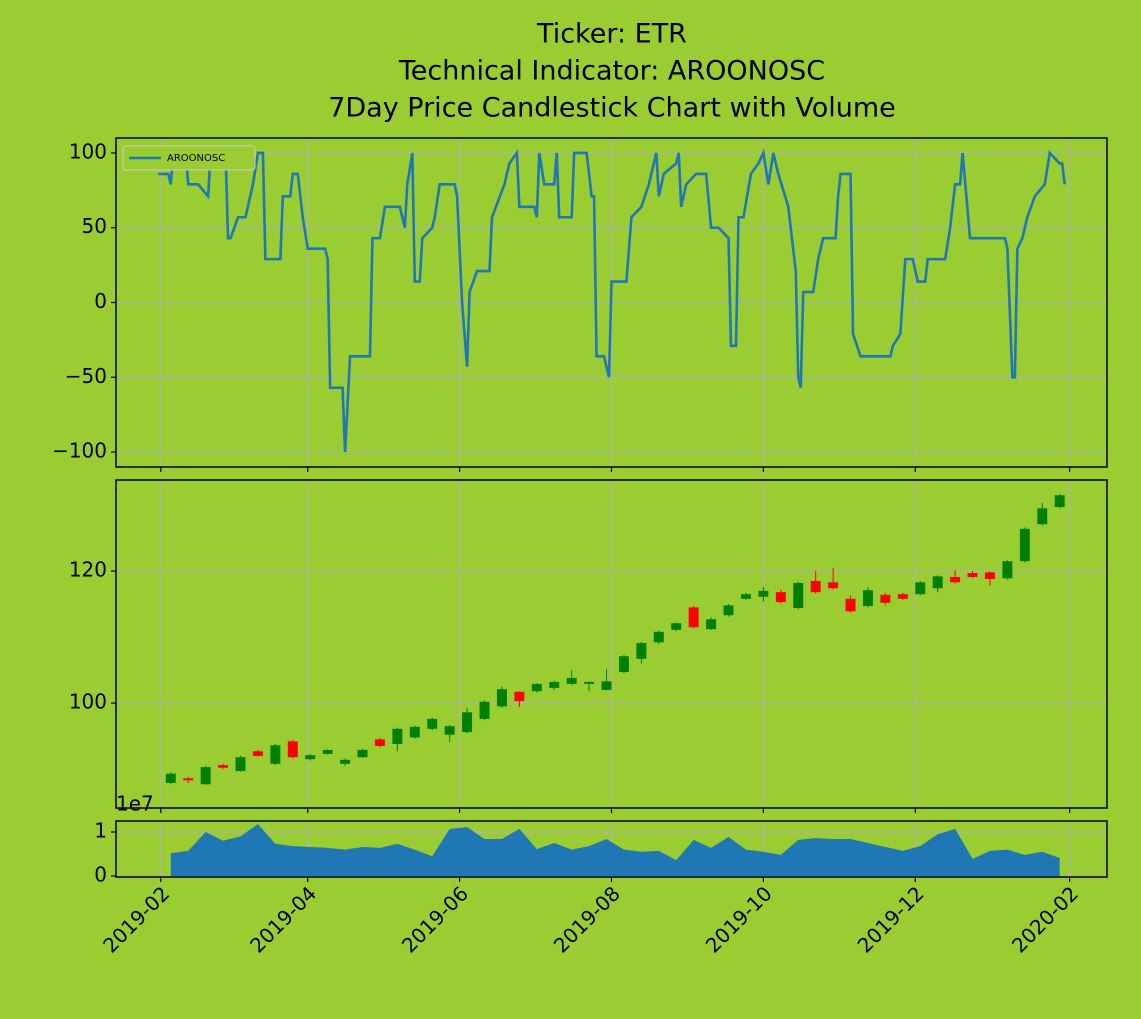 This screenshot has width=1141, height=1019. What do you see at coordinates (136, 919) in the screenshot?
I see `x-tick-label: 2019-02` at bounding box center [136, 919].